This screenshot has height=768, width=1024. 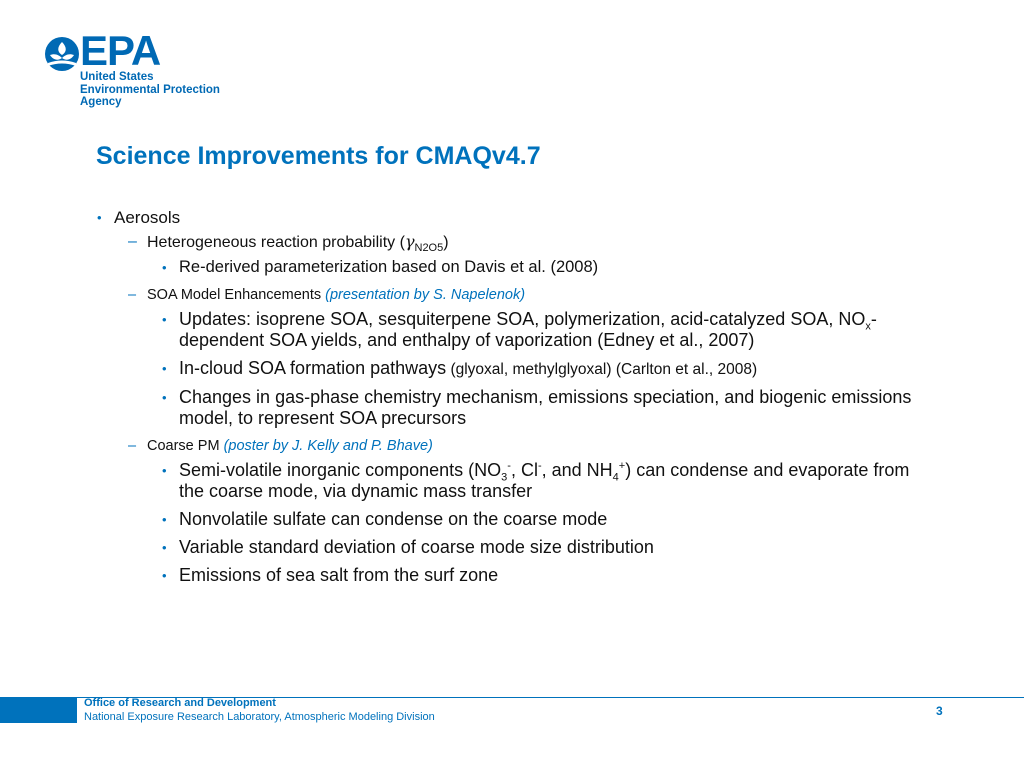 I want to click on epa-wordmark: EPA, so click(x=120, y=50).